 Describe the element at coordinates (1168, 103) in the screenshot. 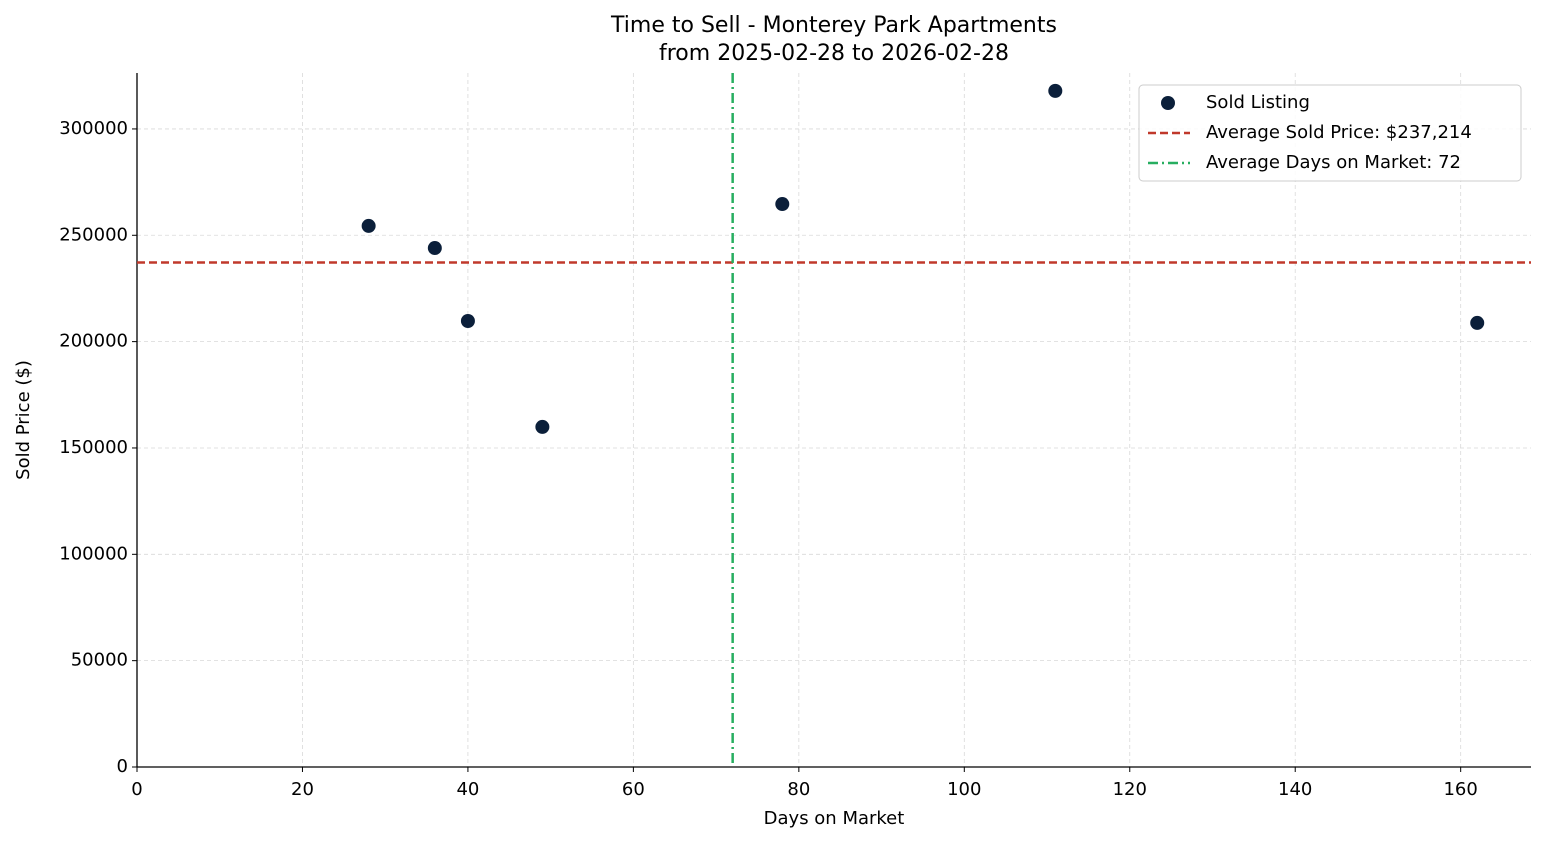

I see `legend-marker` at that location.